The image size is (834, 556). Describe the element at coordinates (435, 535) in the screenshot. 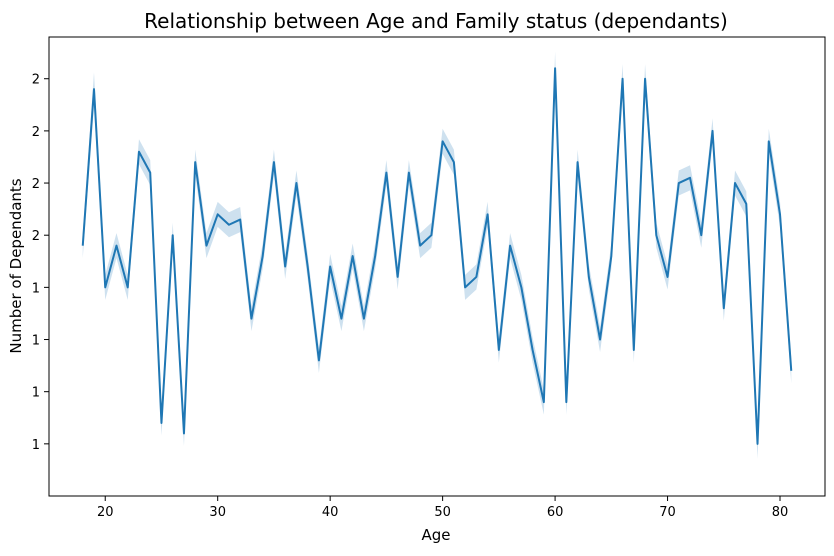

I see `x-axis-label: Age` at that location.